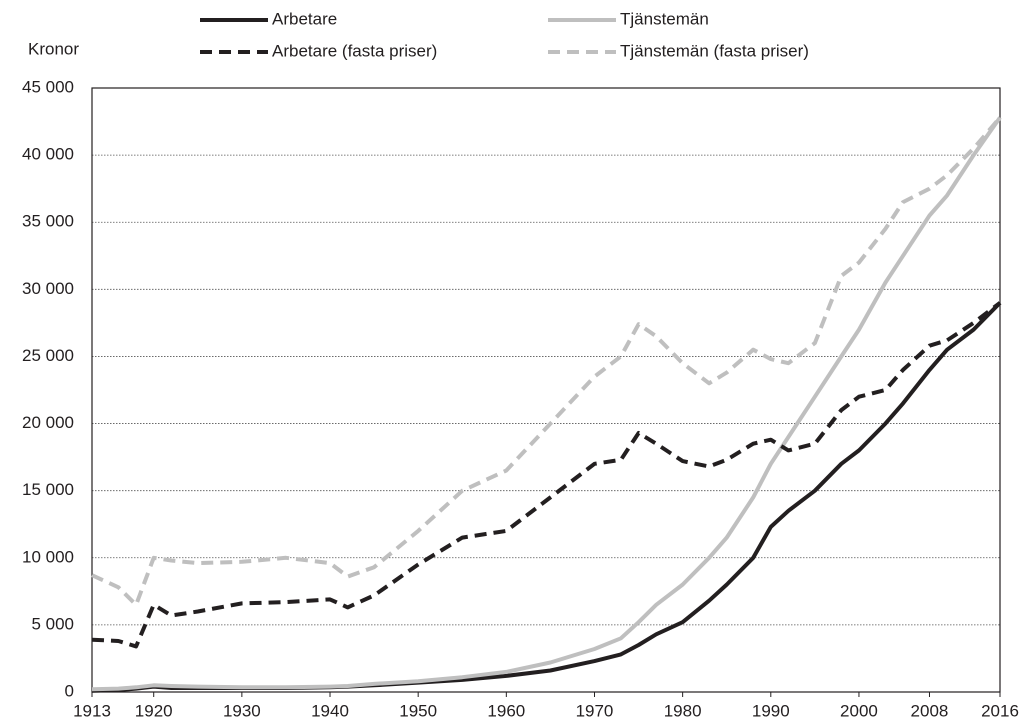 The image size is (1022, 722). Describe the element at coordinates (859, 710) in the screenshot. I see `x-tick-label: 2000` at that location.